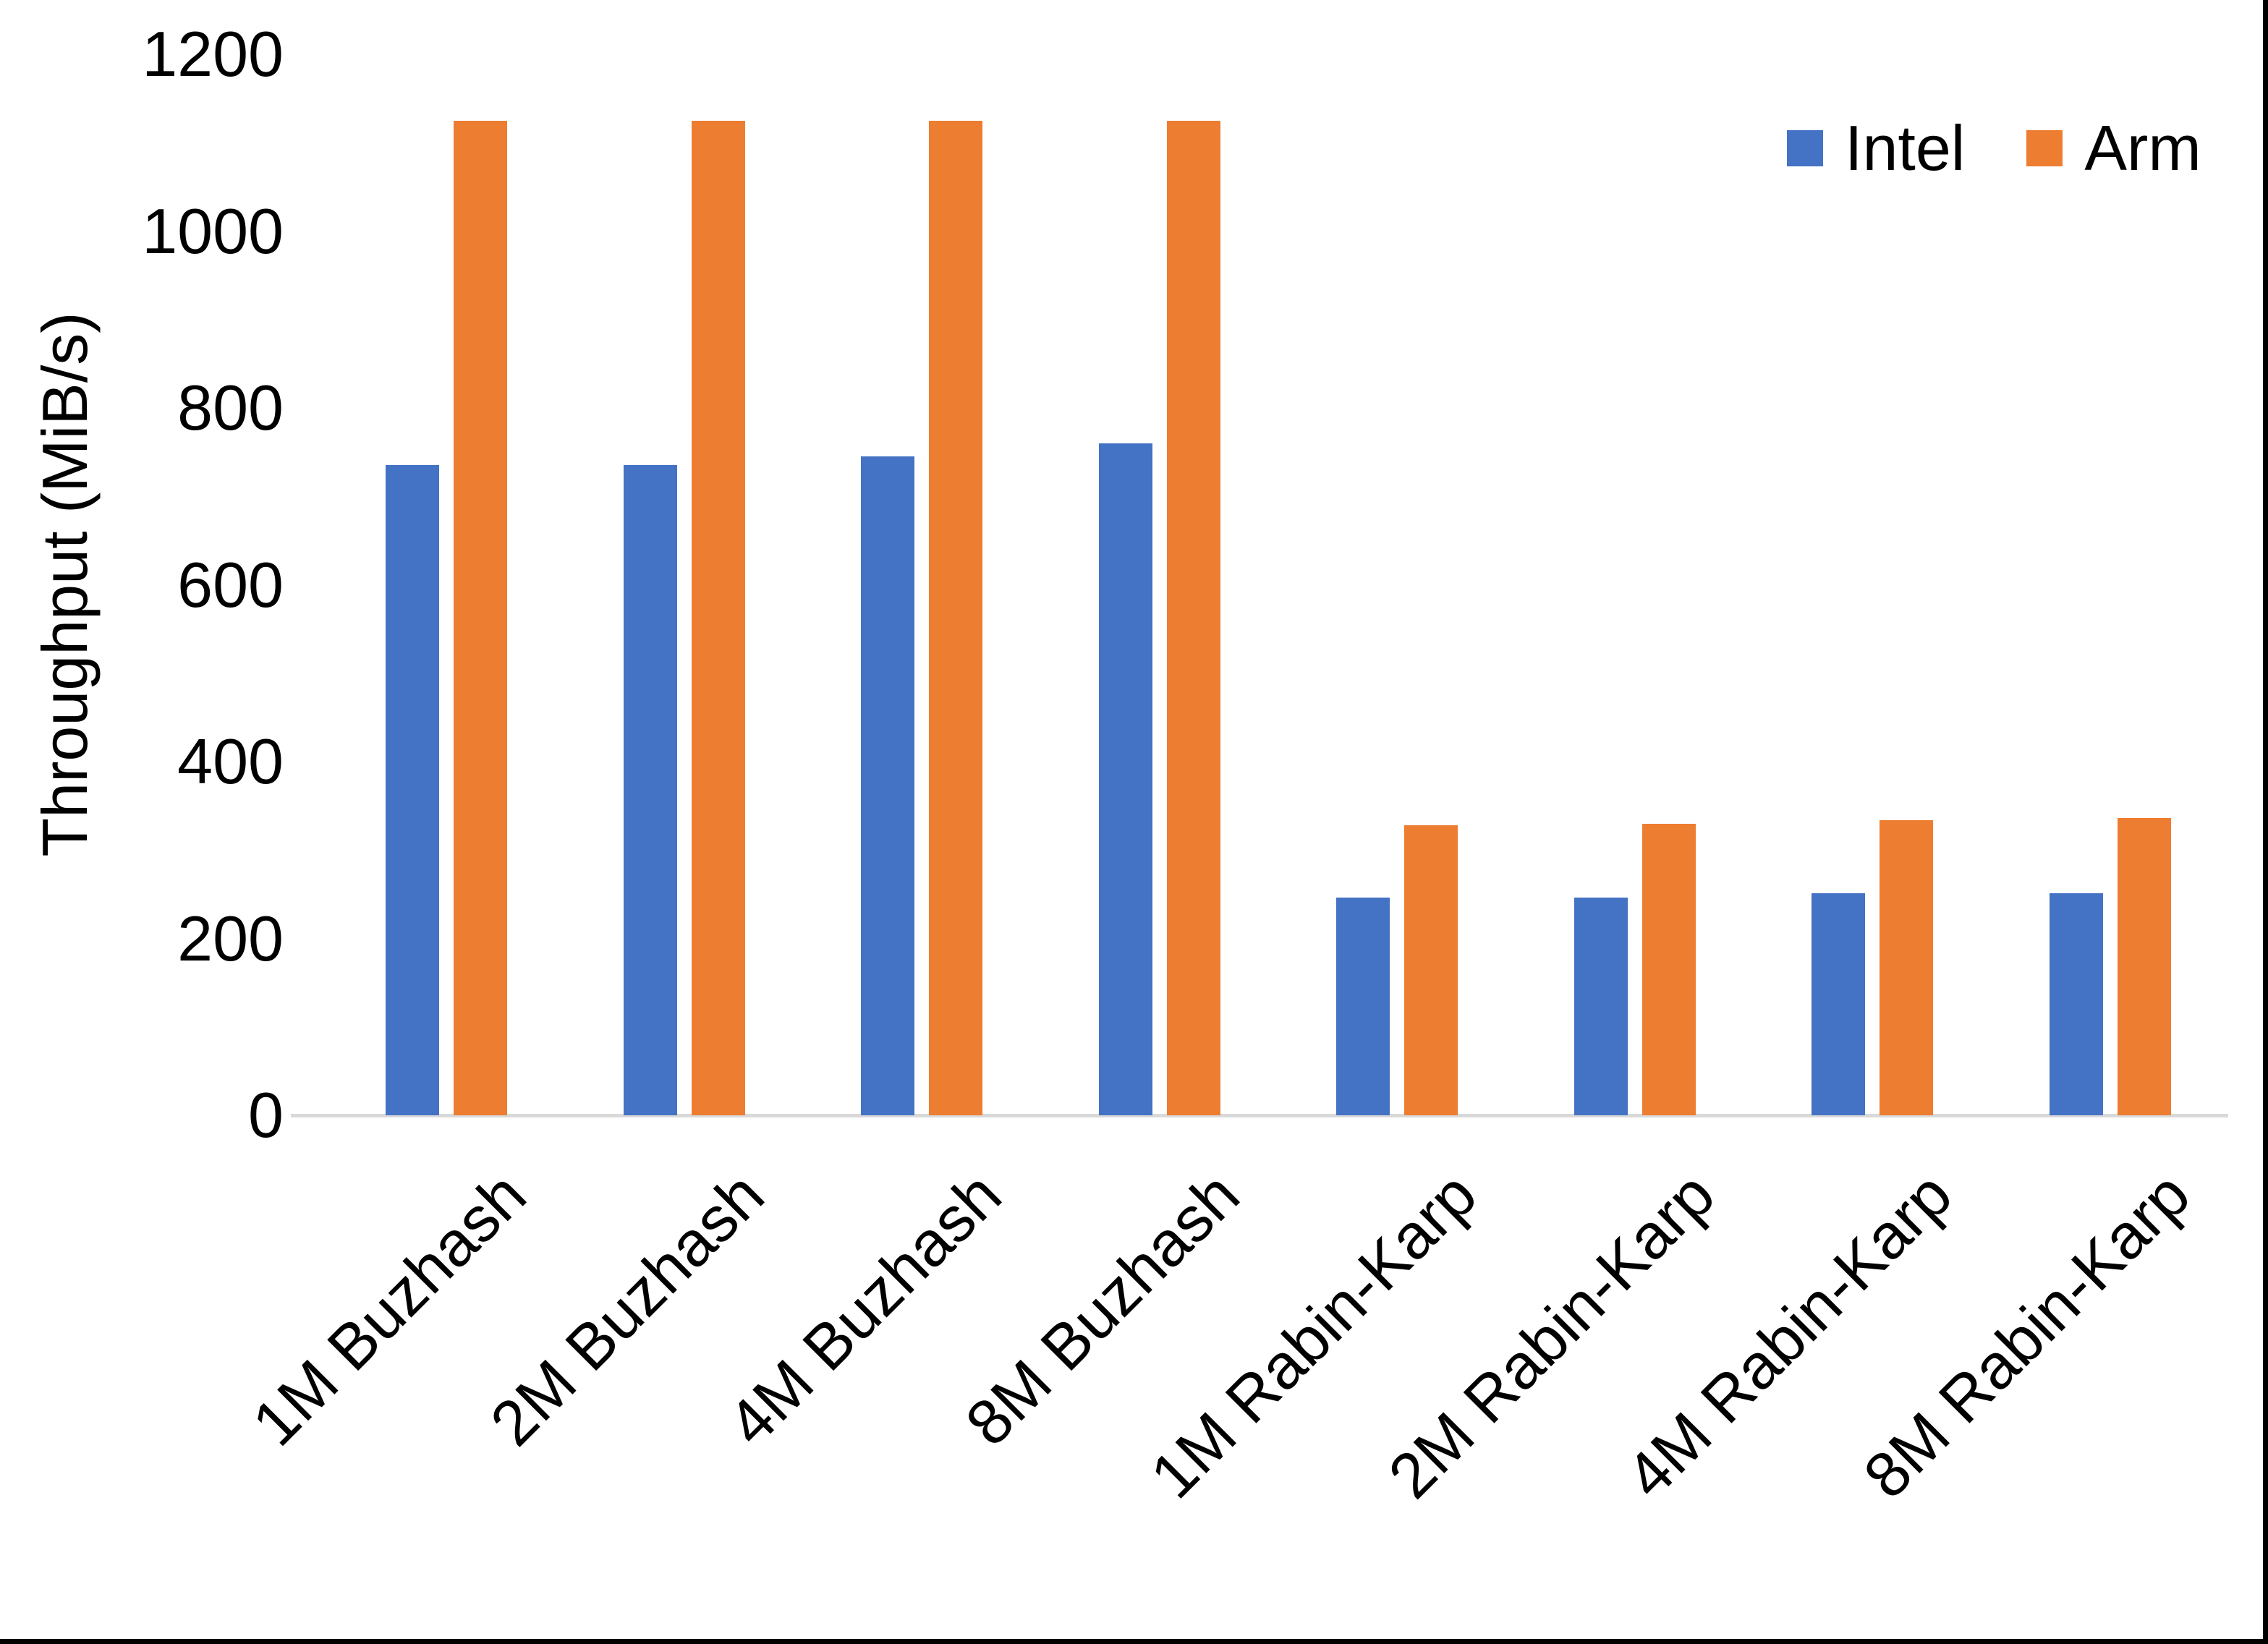  Describe the element at coordinates (230, 584) in the screenshot. I see `y-tick-label-600: 600` at that location.